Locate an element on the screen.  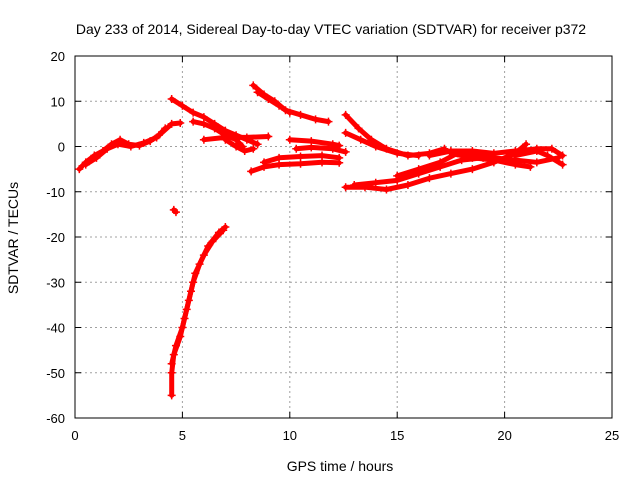
y-tick-label: -50 is located at coordinates (55, 373).